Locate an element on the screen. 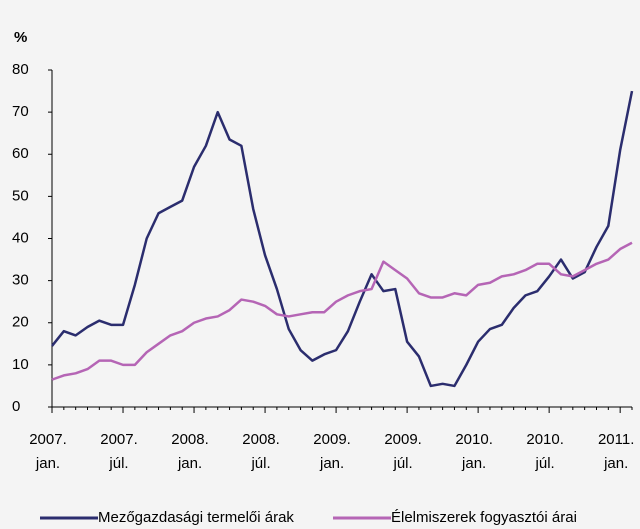 The height and width of the screenshot is (529, 640). y-tick-label: 0 is located at coordinates (16, 406).